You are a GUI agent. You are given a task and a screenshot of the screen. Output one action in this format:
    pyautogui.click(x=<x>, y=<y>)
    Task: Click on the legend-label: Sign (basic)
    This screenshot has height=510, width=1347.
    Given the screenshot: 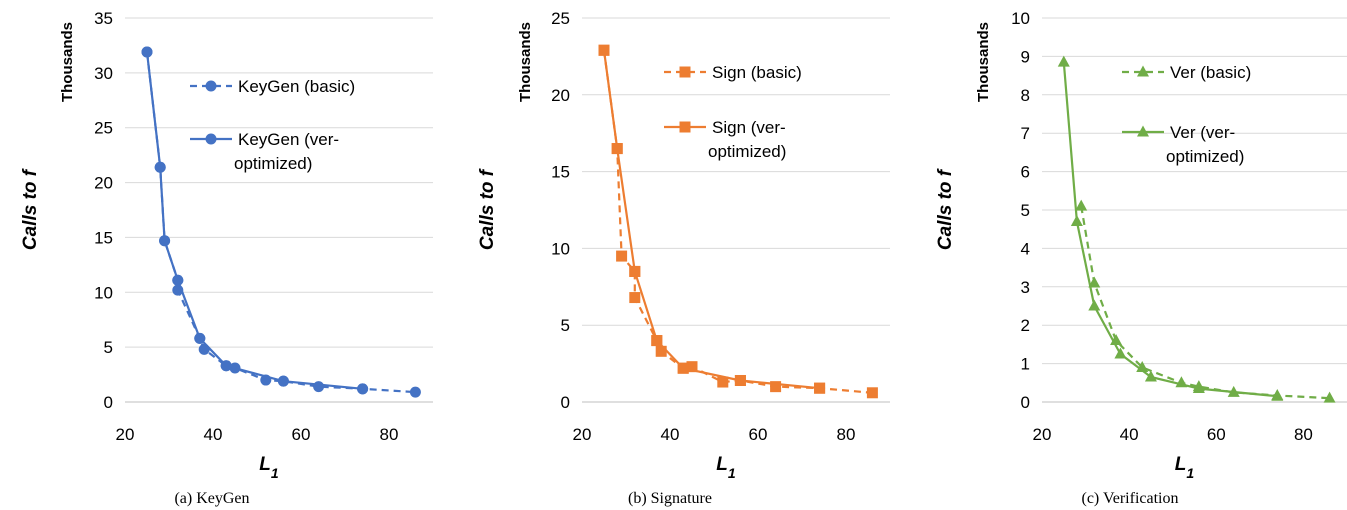 What is the action you would take?
    pyautogui.click(x=757, y=72)
    